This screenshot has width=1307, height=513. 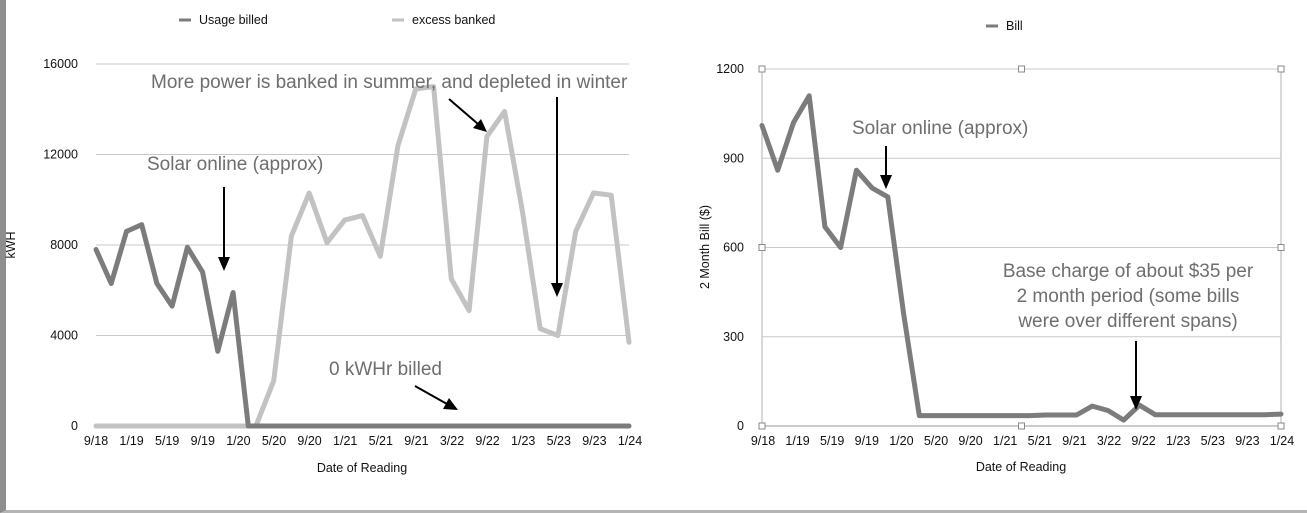 What do you see at coordinates (453, 20) in the screenshot?
I see `legend-label-excess-banked: excess banked` at bounding box center [453, 20].